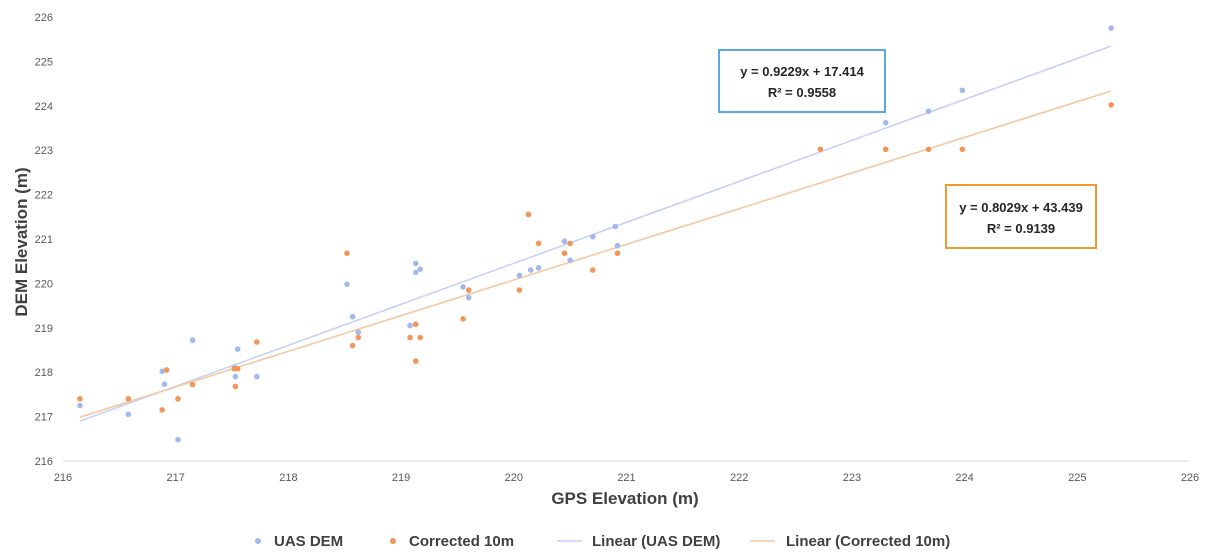 The height and width of the screenshot is (552, 1210). What do you see at coordinates (514, 478) in the screenshot?
I see `x-tick-label: 220` at bounding box center [514, 478].